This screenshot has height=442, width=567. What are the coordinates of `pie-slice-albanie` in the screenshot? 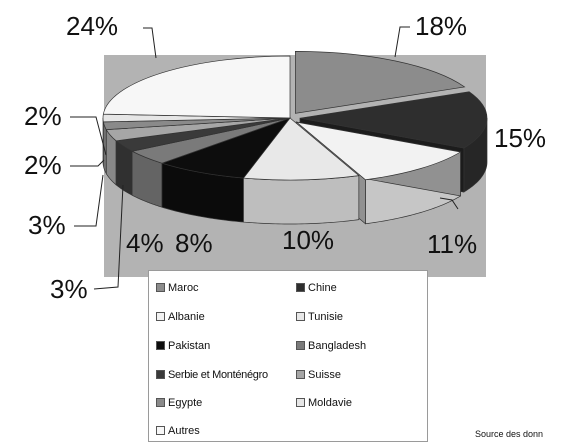 It's located at (378, 151).